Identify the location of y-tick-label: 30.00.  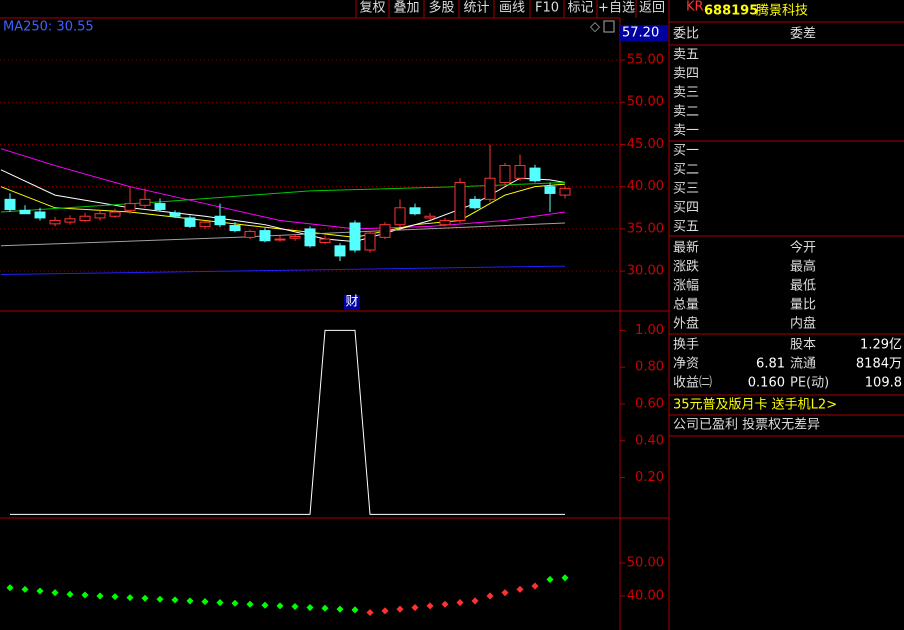
(645, 271).